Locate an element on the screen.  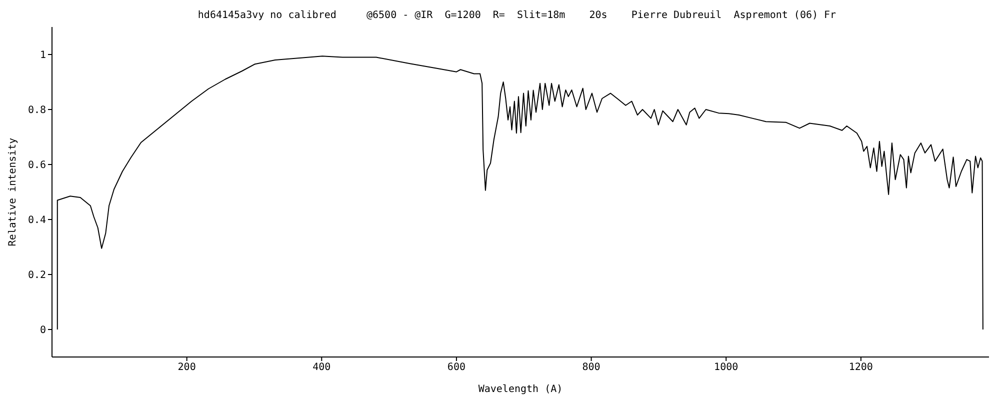
y-axis-title: Relative intensity is located at coordinates (13, 192).